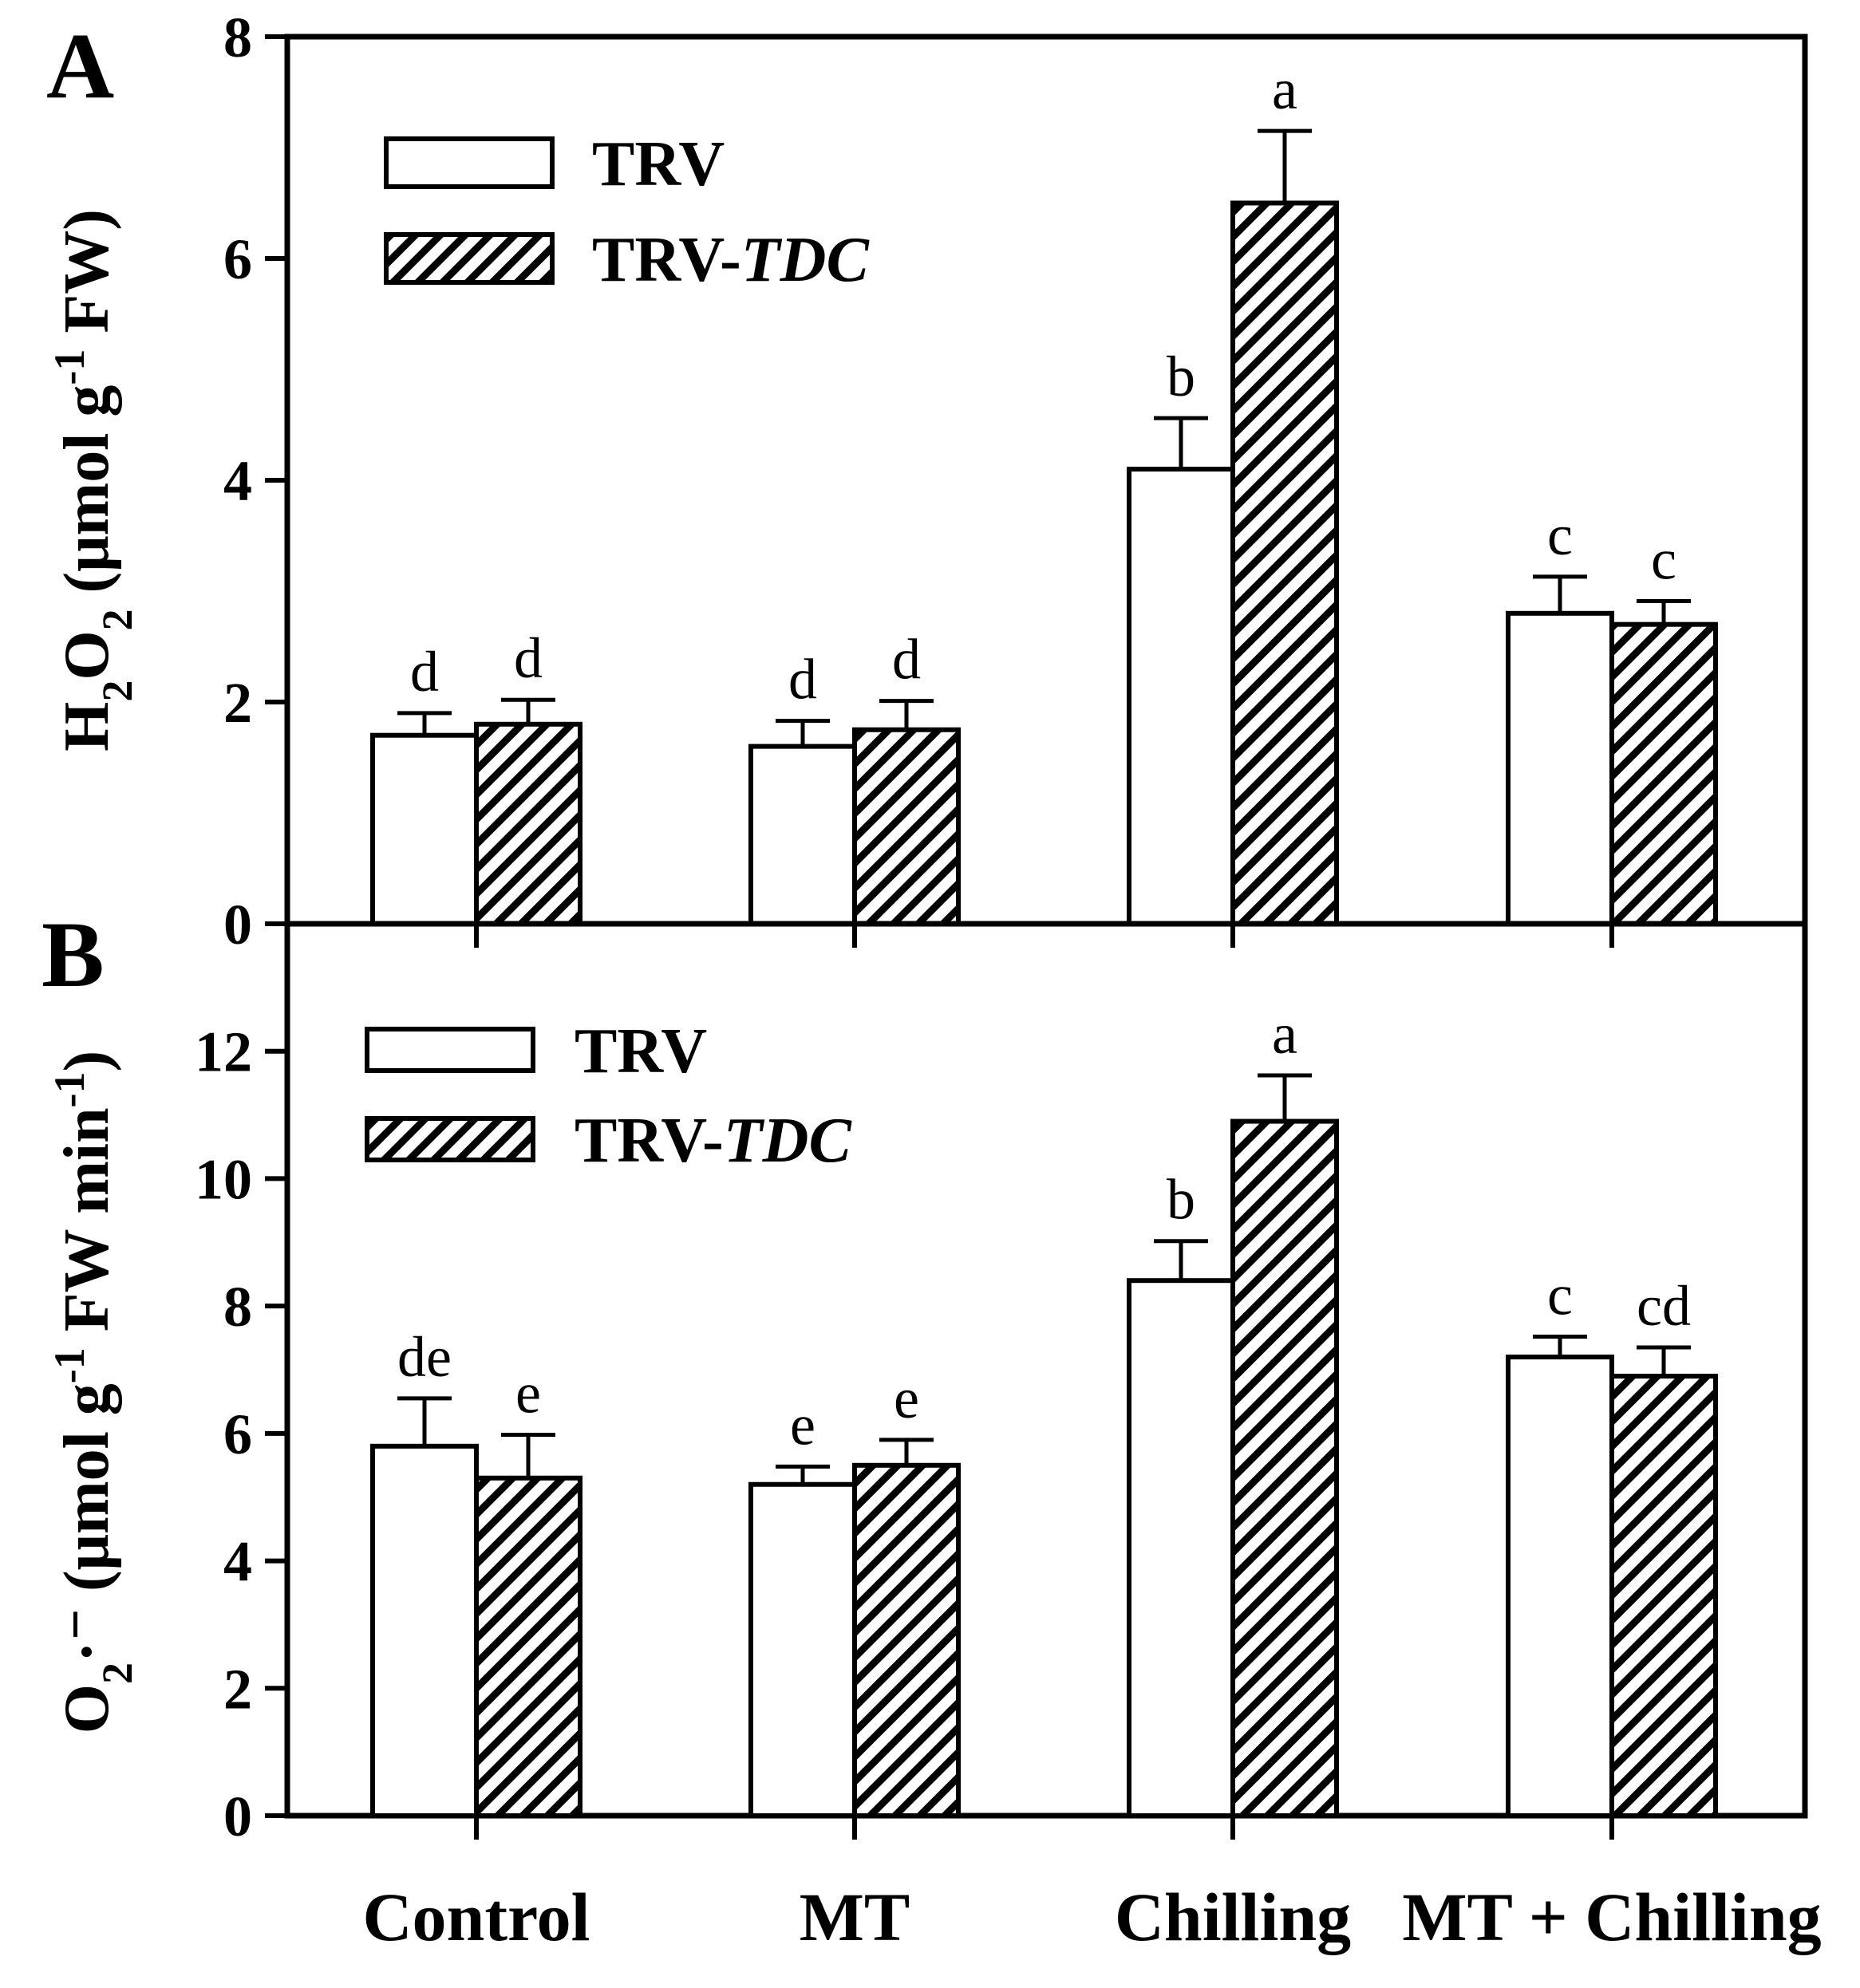 Image resolution: width=1860 pixels, height=1988 pixels. Describe the element at coordinates (713, 1141) in the screenshot. I see `legend-b-trv-tdc-label: TRV-TDC` at that location.